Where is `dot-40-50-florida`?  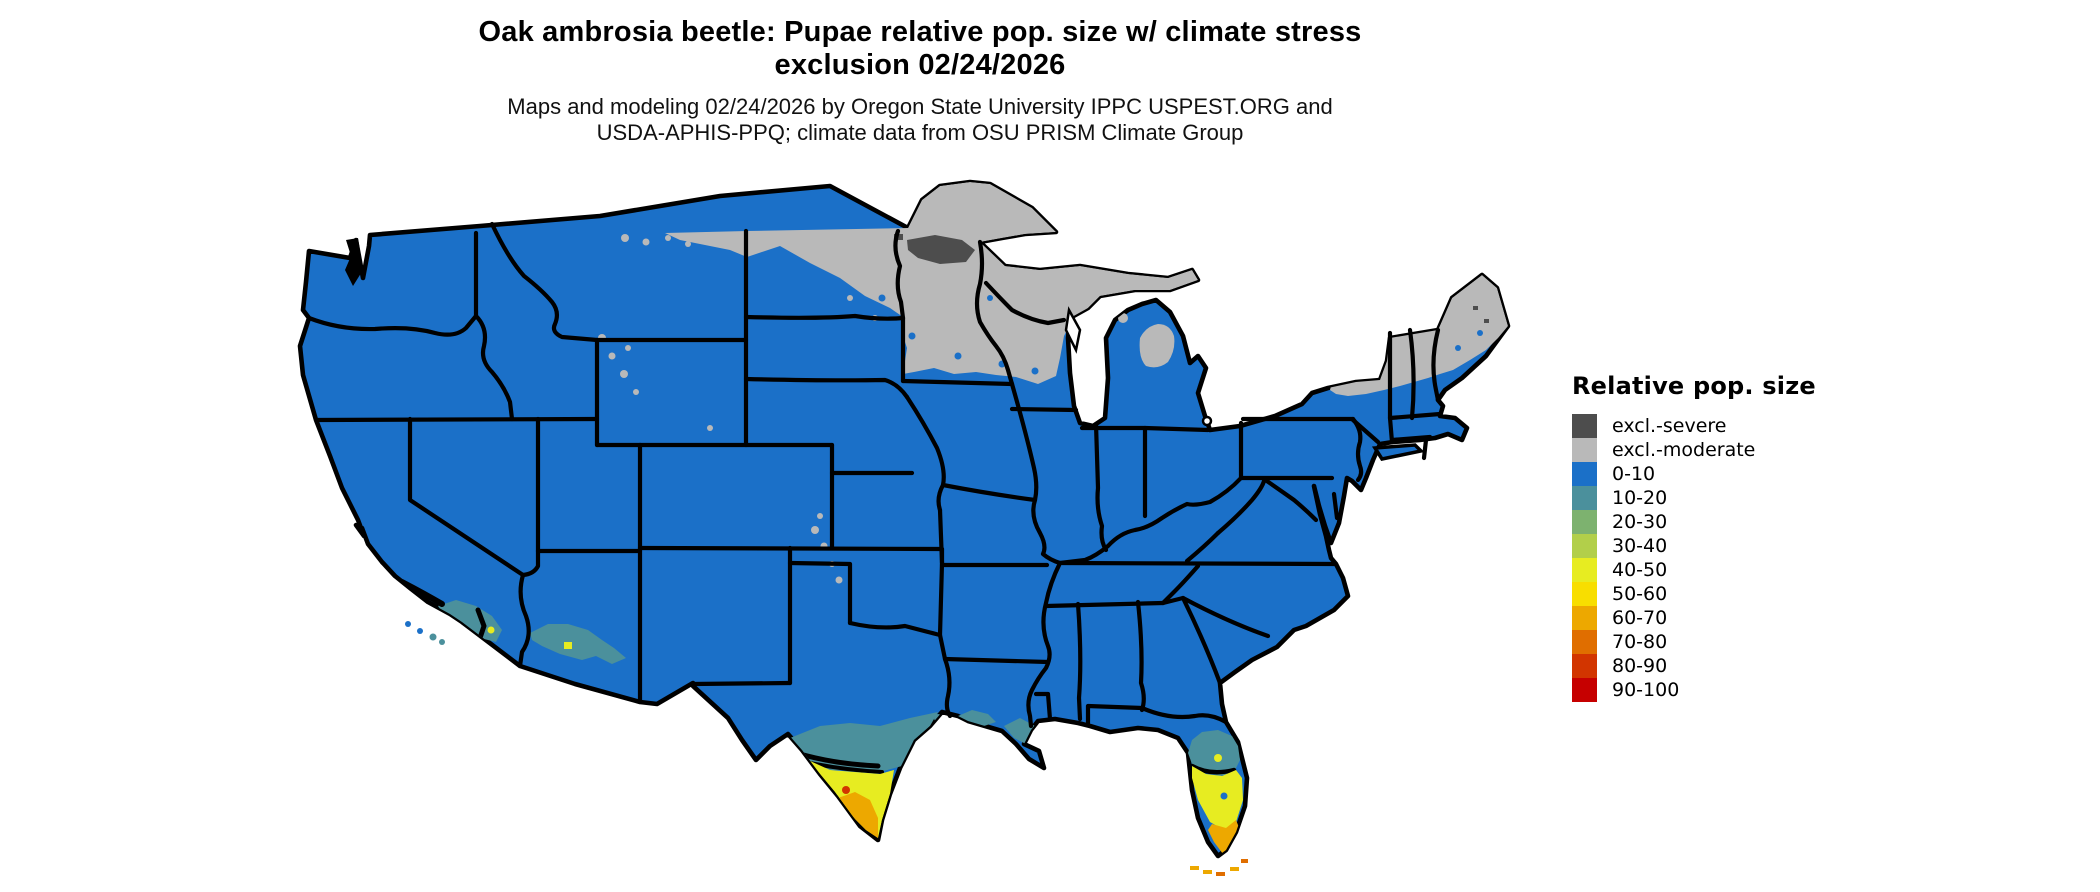 dot-40-50-florida is located at coordinates (1218, 758).